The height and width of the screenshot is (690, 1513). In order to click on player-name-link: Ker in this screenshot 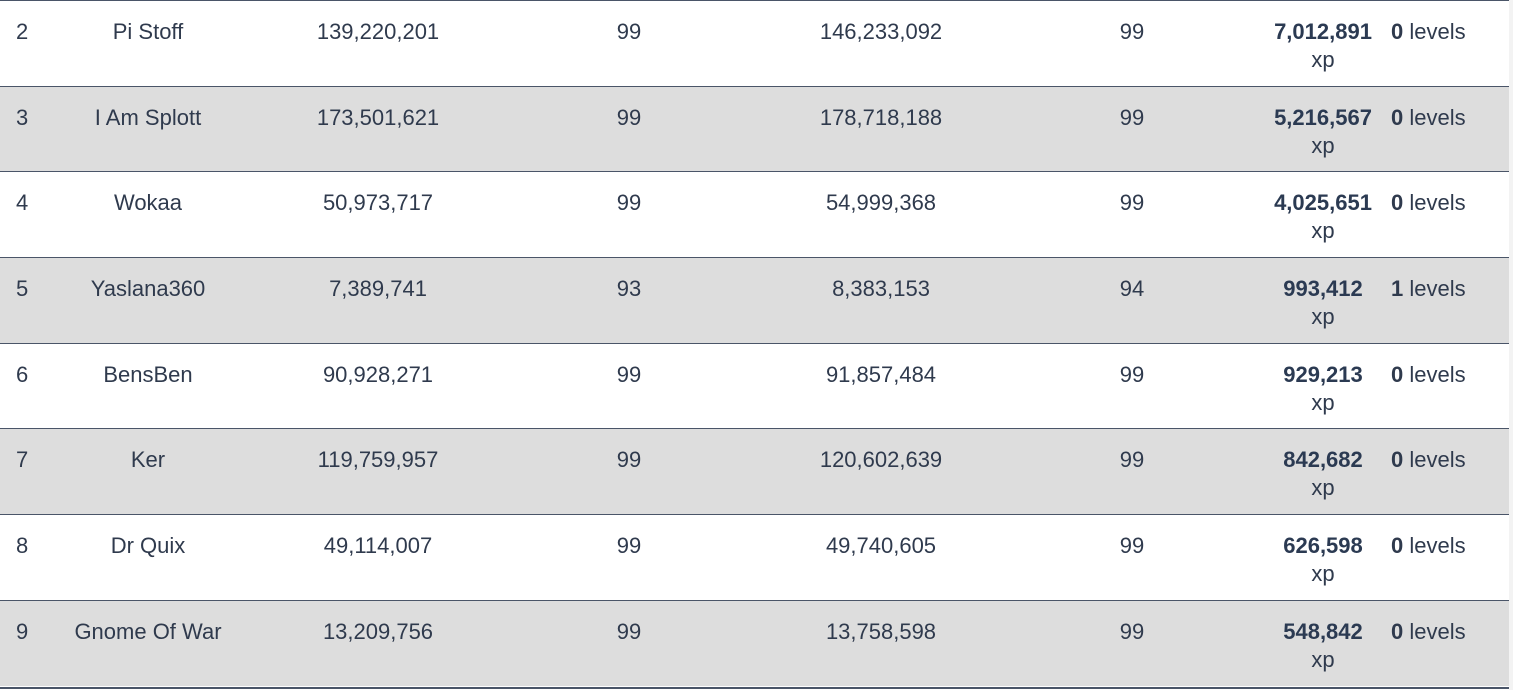, I will do `click(148, 471)`.